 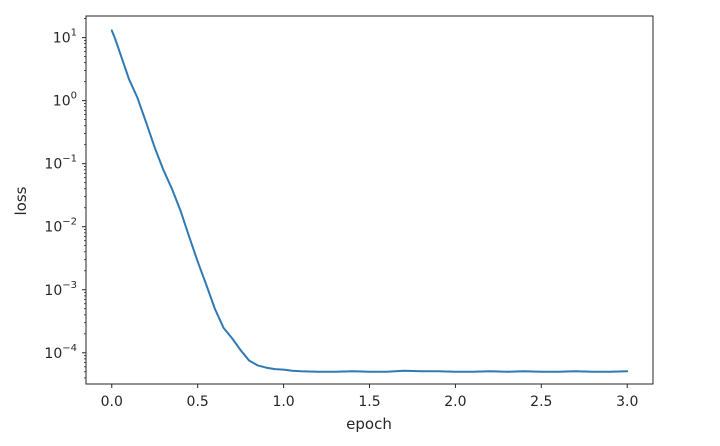 I want to click on y-tick-label-exponent: −3, so click(x=69, y=285).